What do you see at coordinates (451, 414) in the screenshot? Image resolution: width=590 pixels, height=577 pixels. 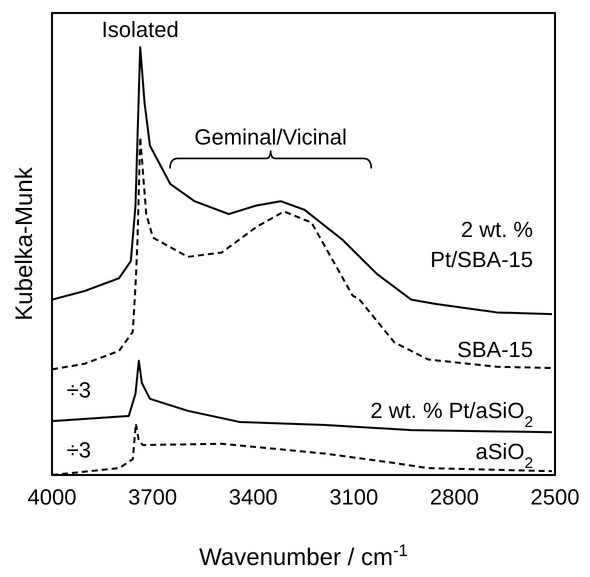 I see `series-label: 2 wt. % Pt/aSiO$_{2}$` at bounding box center [451, 414].